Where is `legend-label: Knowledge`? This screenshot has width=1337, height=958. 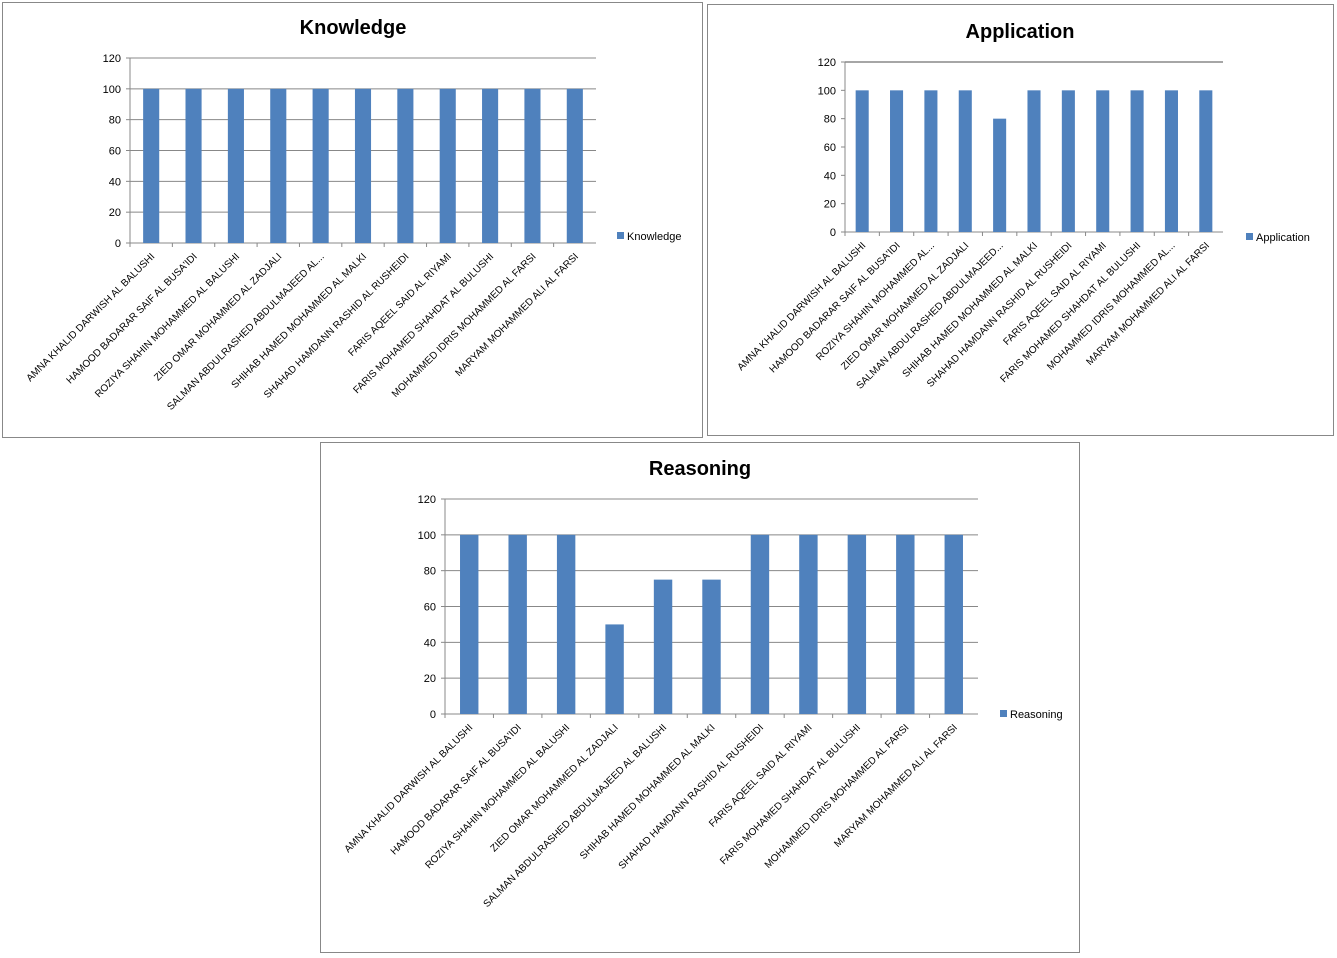 legend-label: Knowledge is located at coordinates (654, 237).